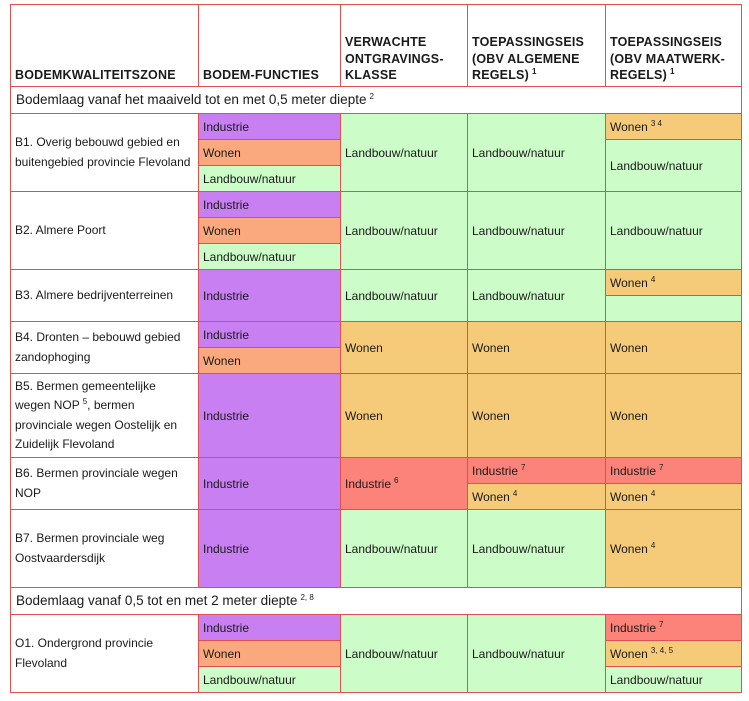  Describe the element at coordinates (391, 230) in the screenshot. I see `klasse-b2-text: Landbouw/natuur` at that location.